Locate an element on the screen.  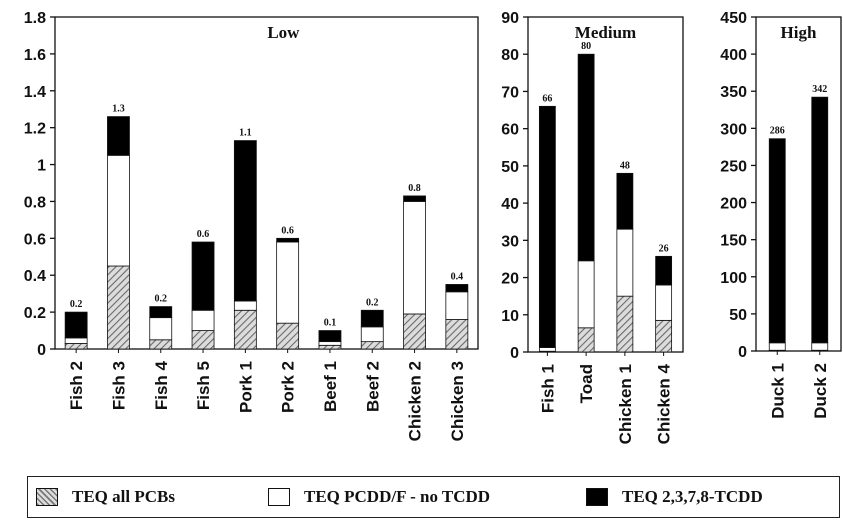
y-tick-label: 40 is located at coordinates (510, 204).